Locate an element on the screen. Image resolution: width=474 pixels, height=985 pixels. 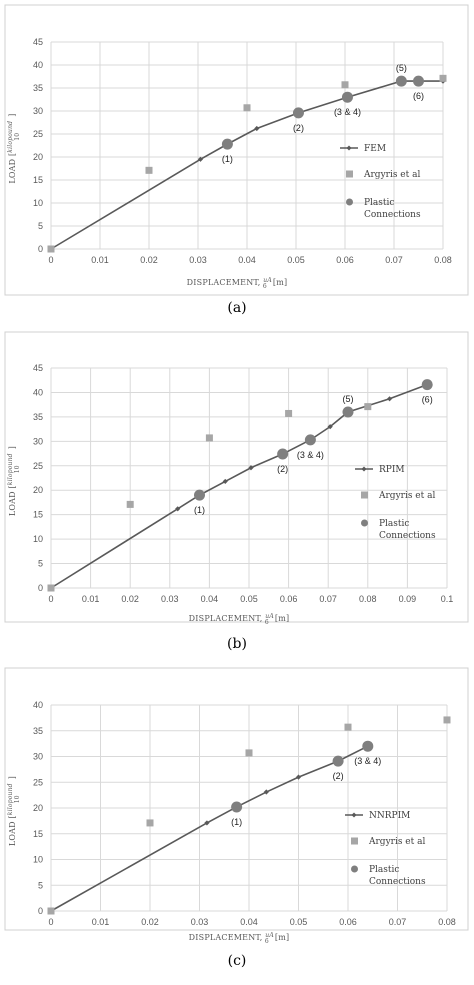
figure-caption: (b) is located at coordinates (237, 644).